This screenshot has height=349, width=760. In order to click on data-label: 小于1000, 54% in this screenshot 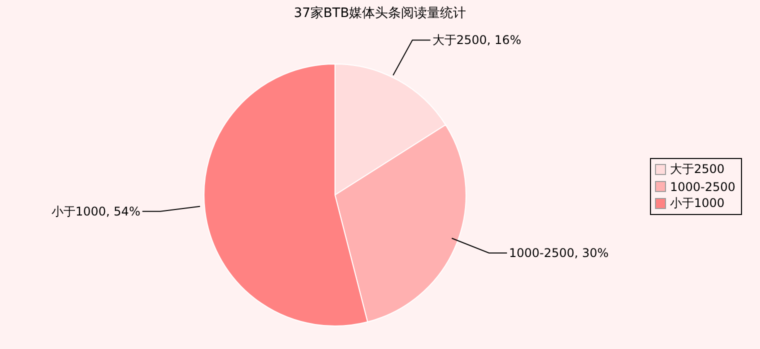, I will do `click(96, 211)`.